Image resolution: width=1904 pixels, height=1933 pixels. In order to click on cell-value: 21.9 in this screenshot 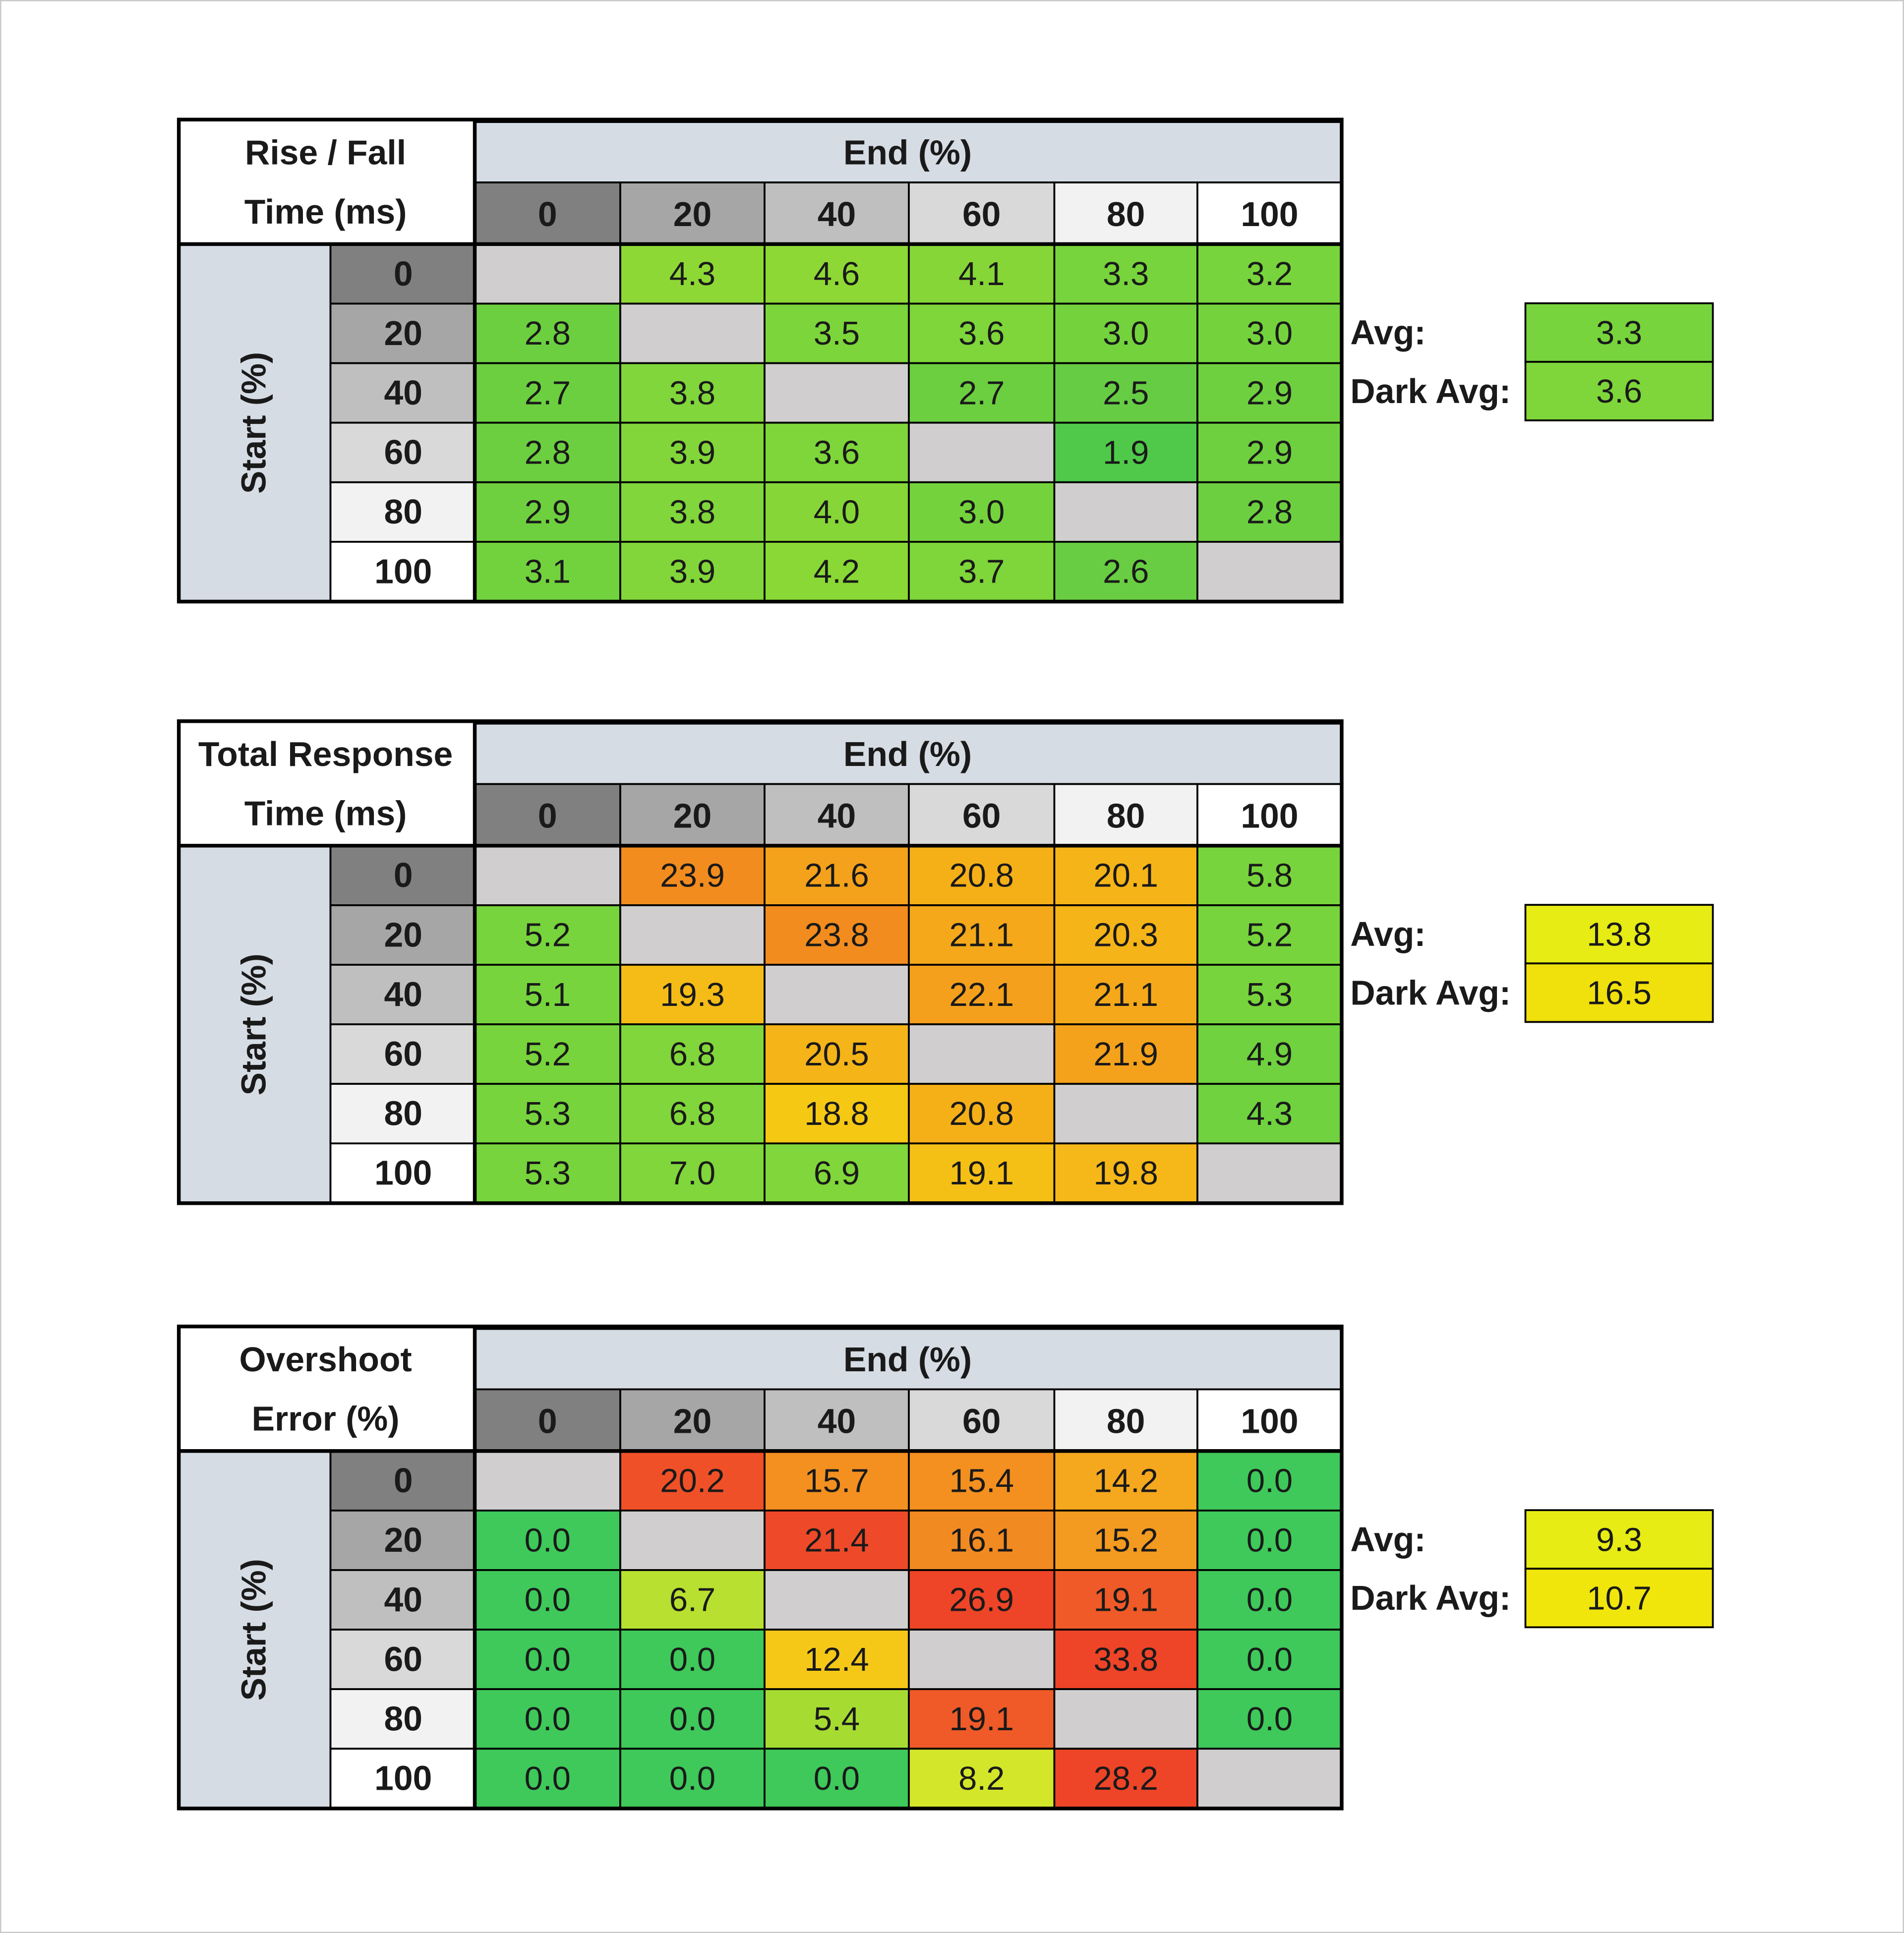, I will do `click(1125, 1054)`.